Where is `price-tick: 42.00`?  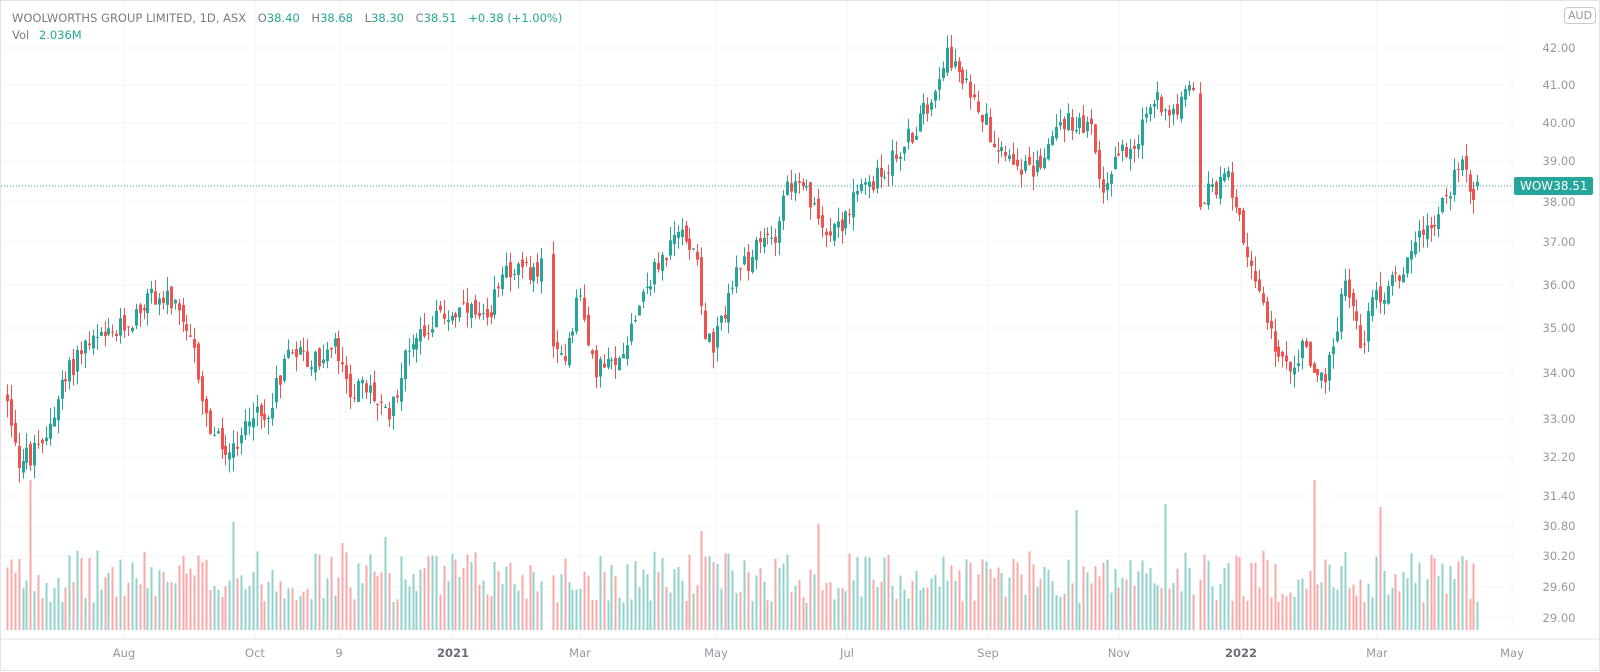
price-tick: 42.00 is located at coordinates (1559, 48).